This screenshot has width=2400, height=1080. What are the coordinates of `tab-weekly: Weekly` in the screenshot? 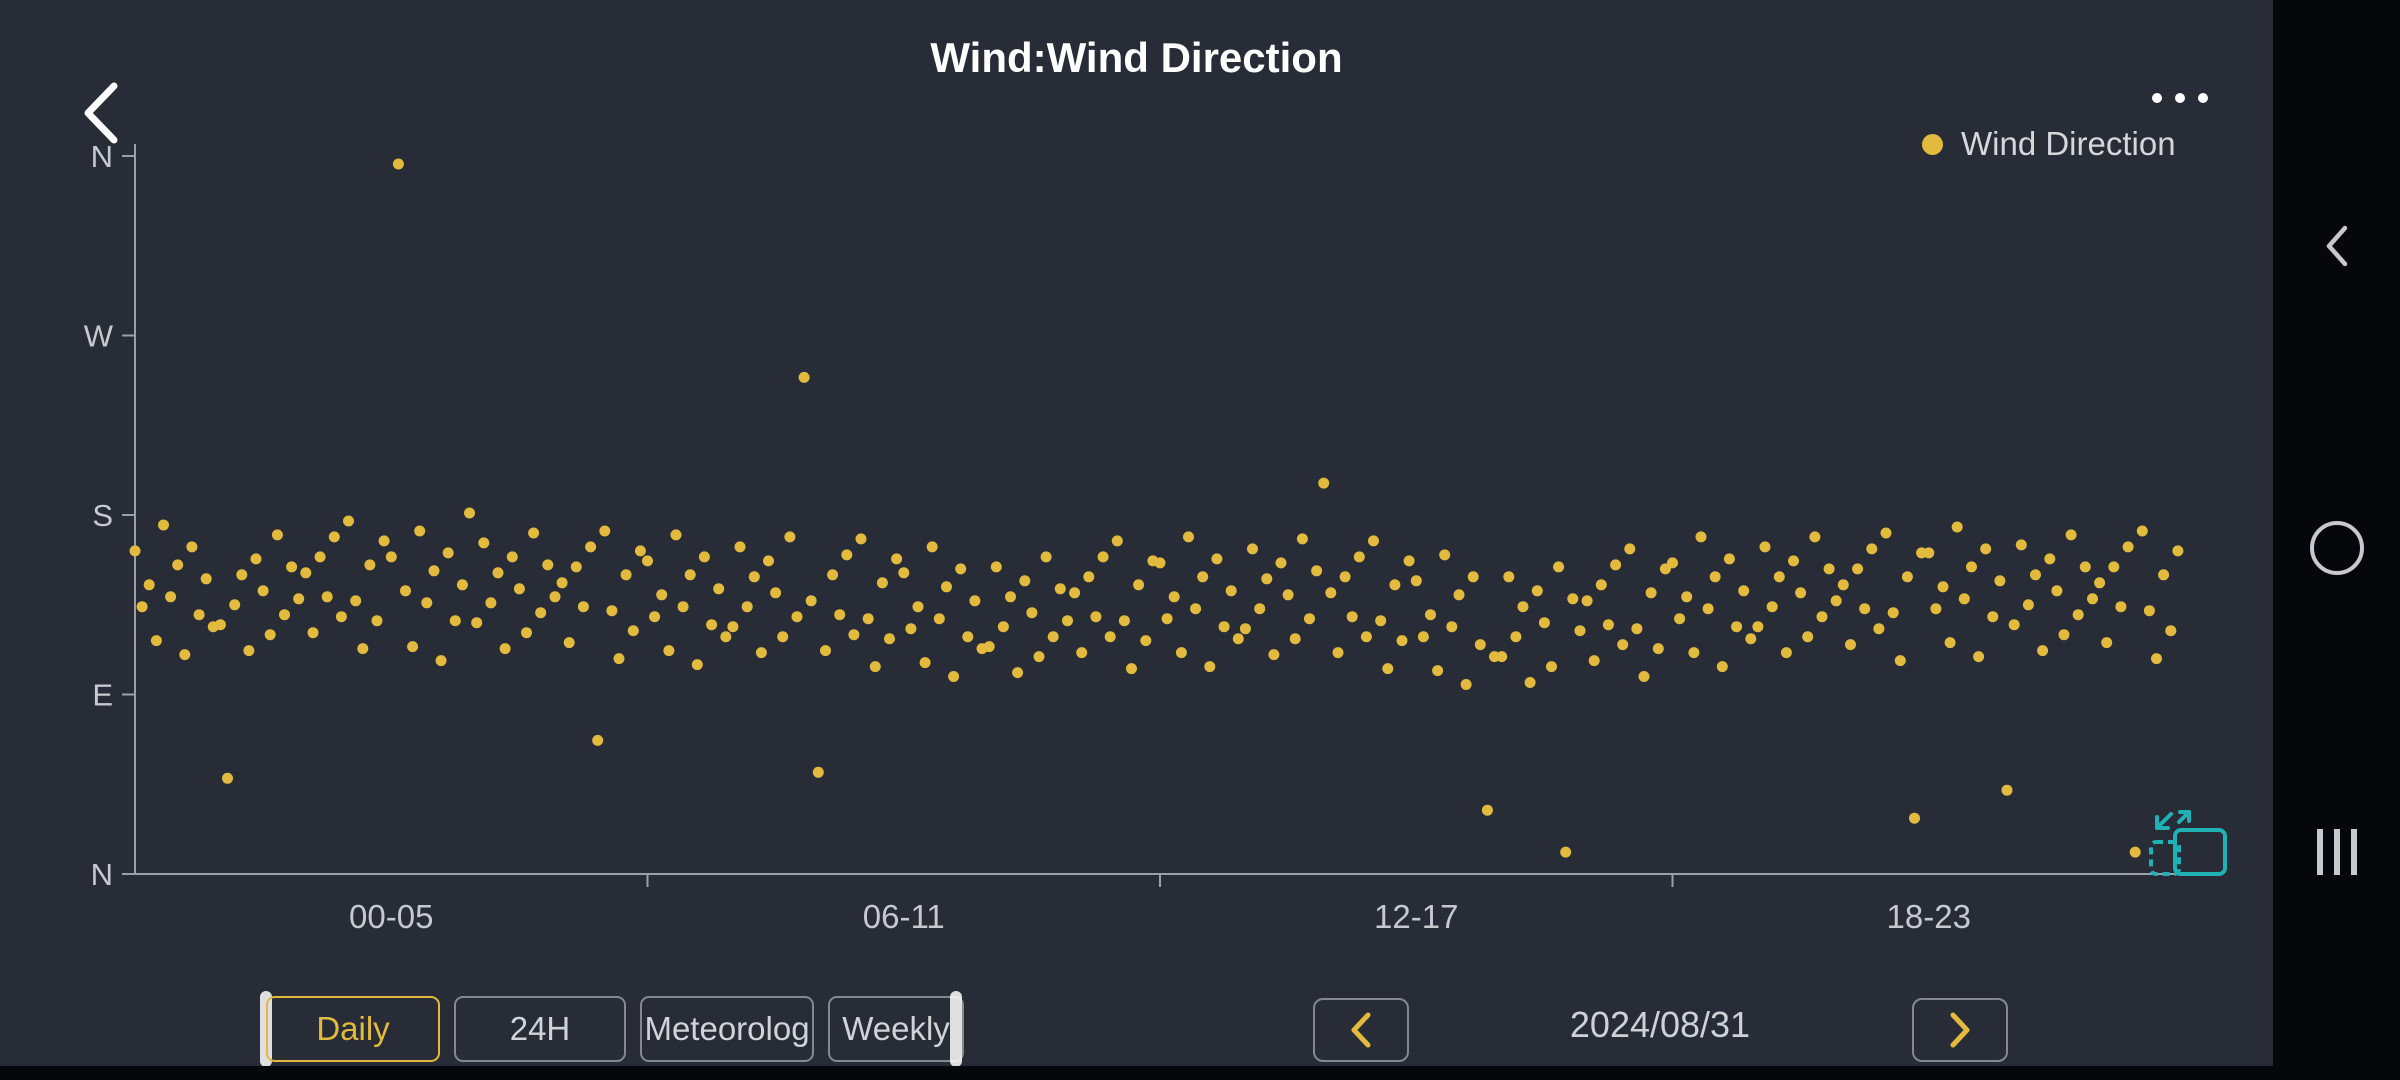 It's located at (896, 1029).